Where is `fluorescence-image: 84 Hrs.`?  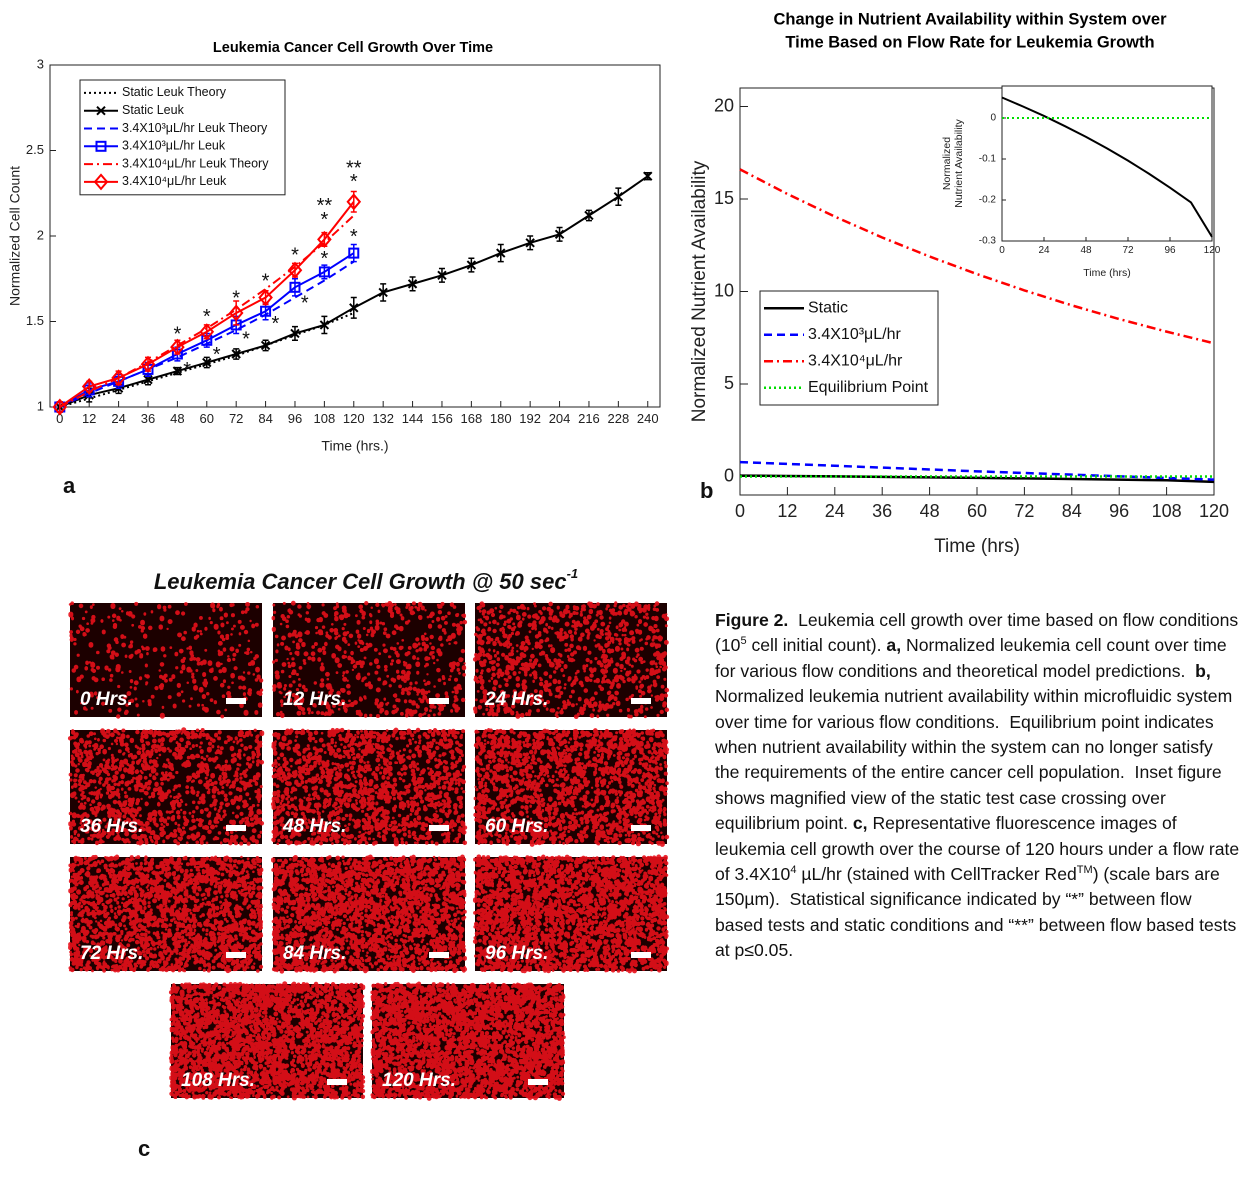 fluorescence-image: 84 Hrs. is located at coordinates (369, 914).